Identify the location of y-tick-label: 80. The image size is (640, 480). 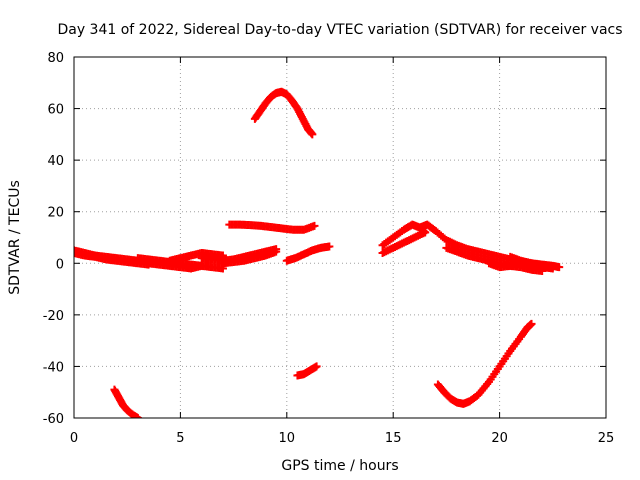
(55, 58).